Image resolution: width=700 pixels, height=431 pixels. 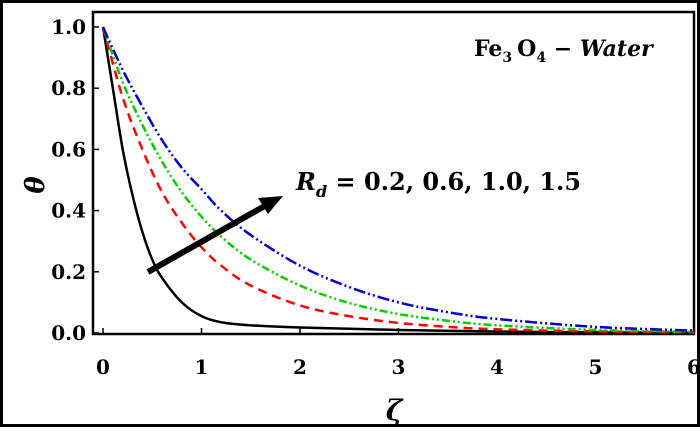 I want to click on y-axis-ticks: 0.0 0.2 0.4 0.6 0.8 1.0, so click(x=75, y=180).